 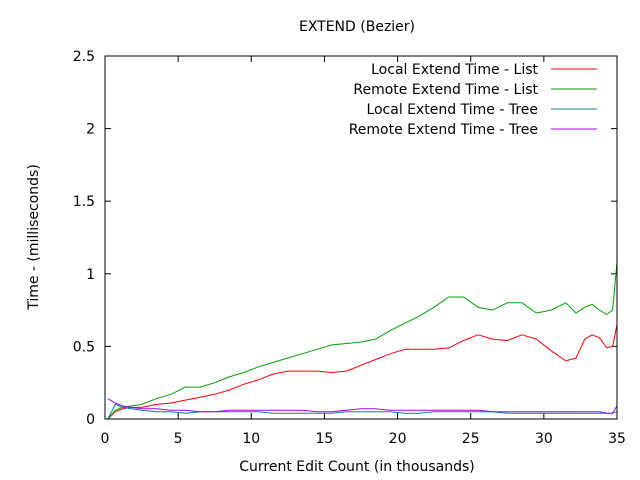 What do you see at coordinates (90, 420) in the screenshot?
I see `y-tick-label: 0` at bounding box center [90, 420].